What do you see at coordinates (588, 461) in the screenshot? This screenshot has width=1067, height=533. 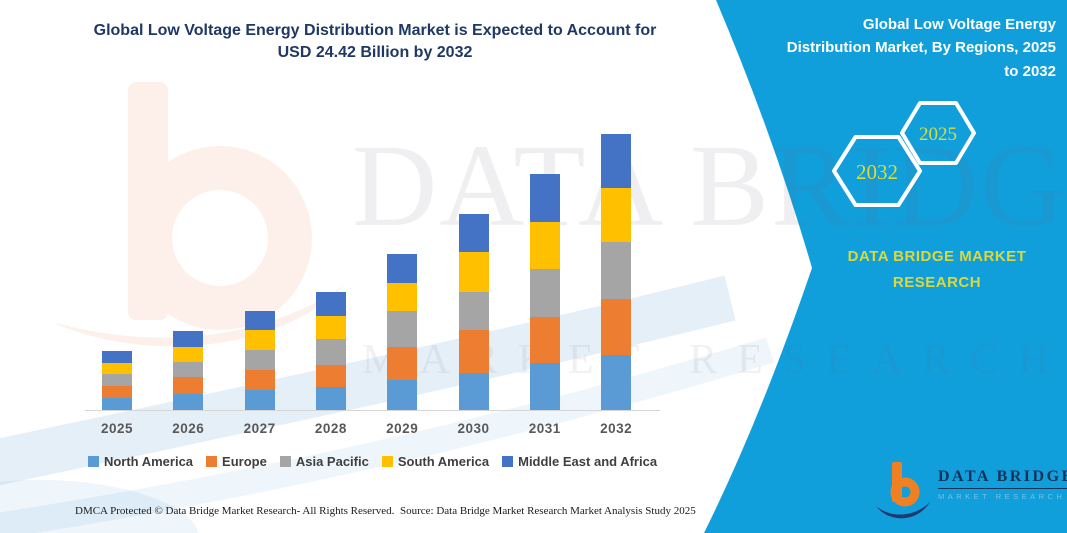 I see `legend-label: Middle East and Africa` at bounding box center [588, 461].